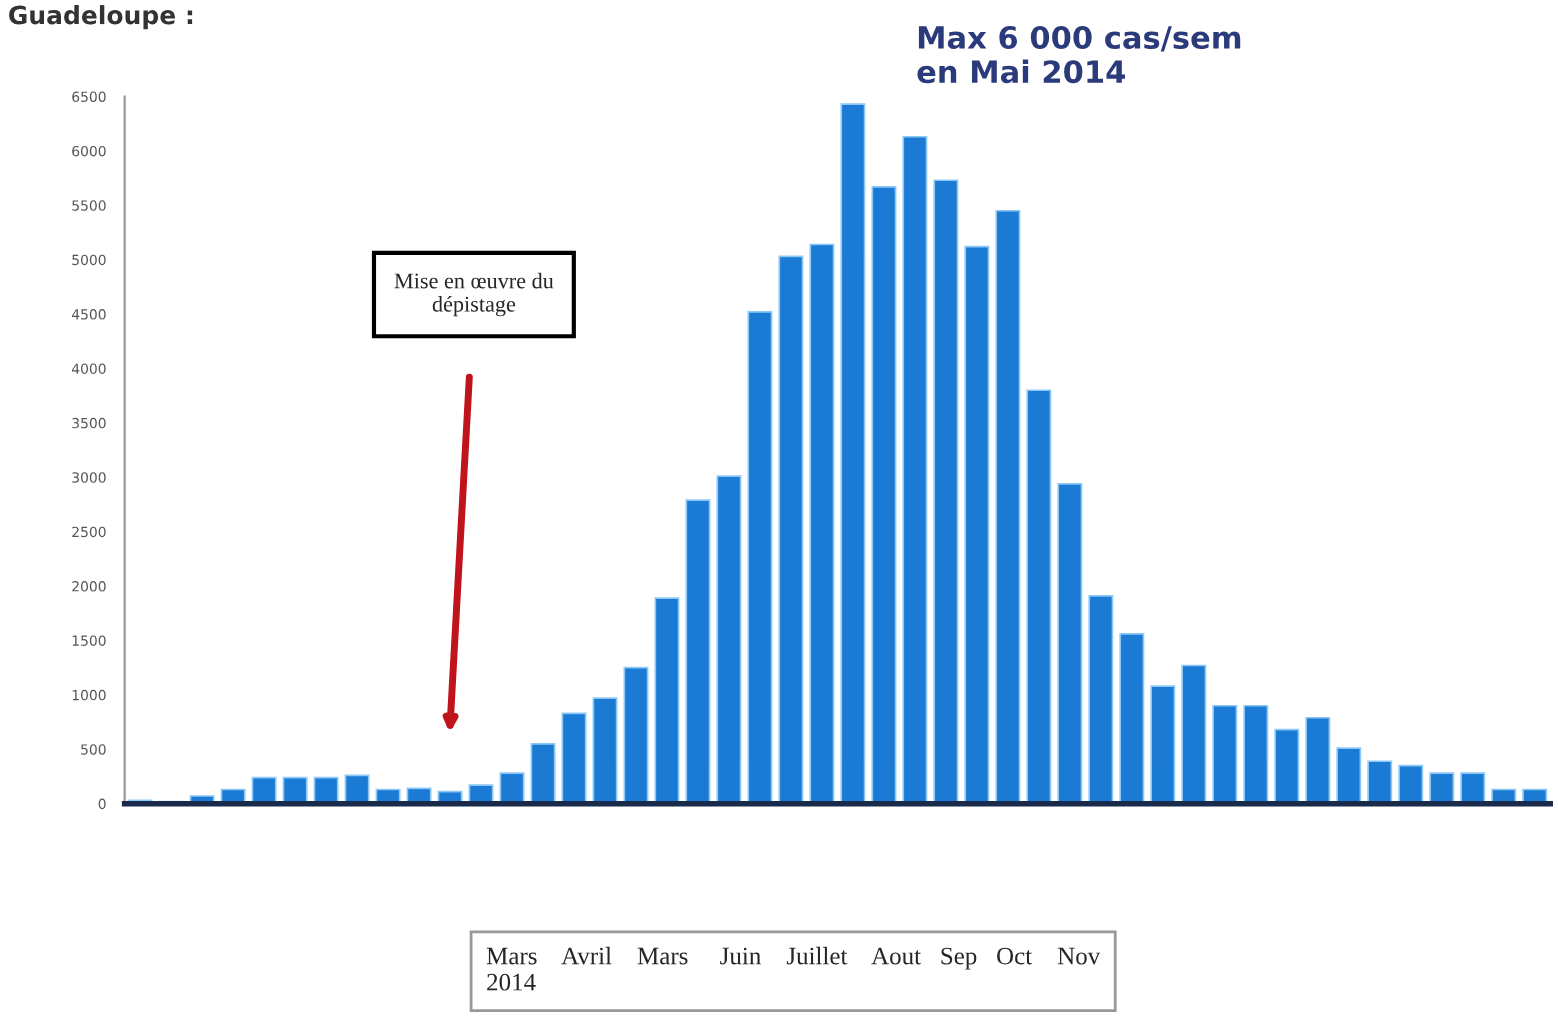 The image size is (1558, 1016). I want to click on chart-title: Guadeloupe :, so click(101, 17).